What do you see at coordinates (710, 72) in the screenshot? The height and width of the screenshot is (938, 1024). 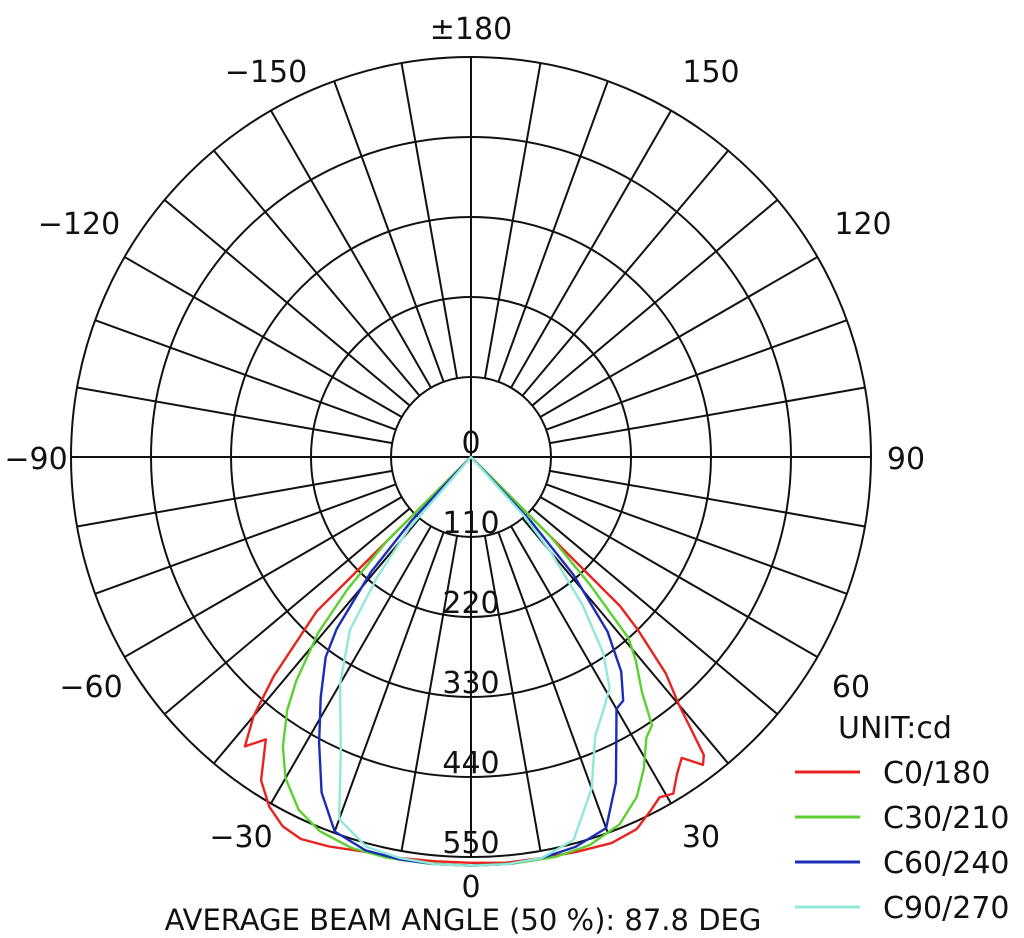 I see `angle-label: 150` at bounding box center [710, 72].